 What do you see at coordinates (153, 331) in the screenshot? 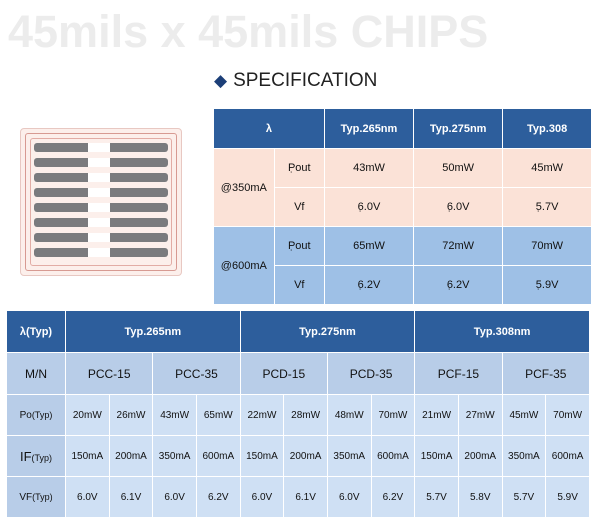
I see `model-header-265: Typ.265nm` at bounding box center [153, 331].